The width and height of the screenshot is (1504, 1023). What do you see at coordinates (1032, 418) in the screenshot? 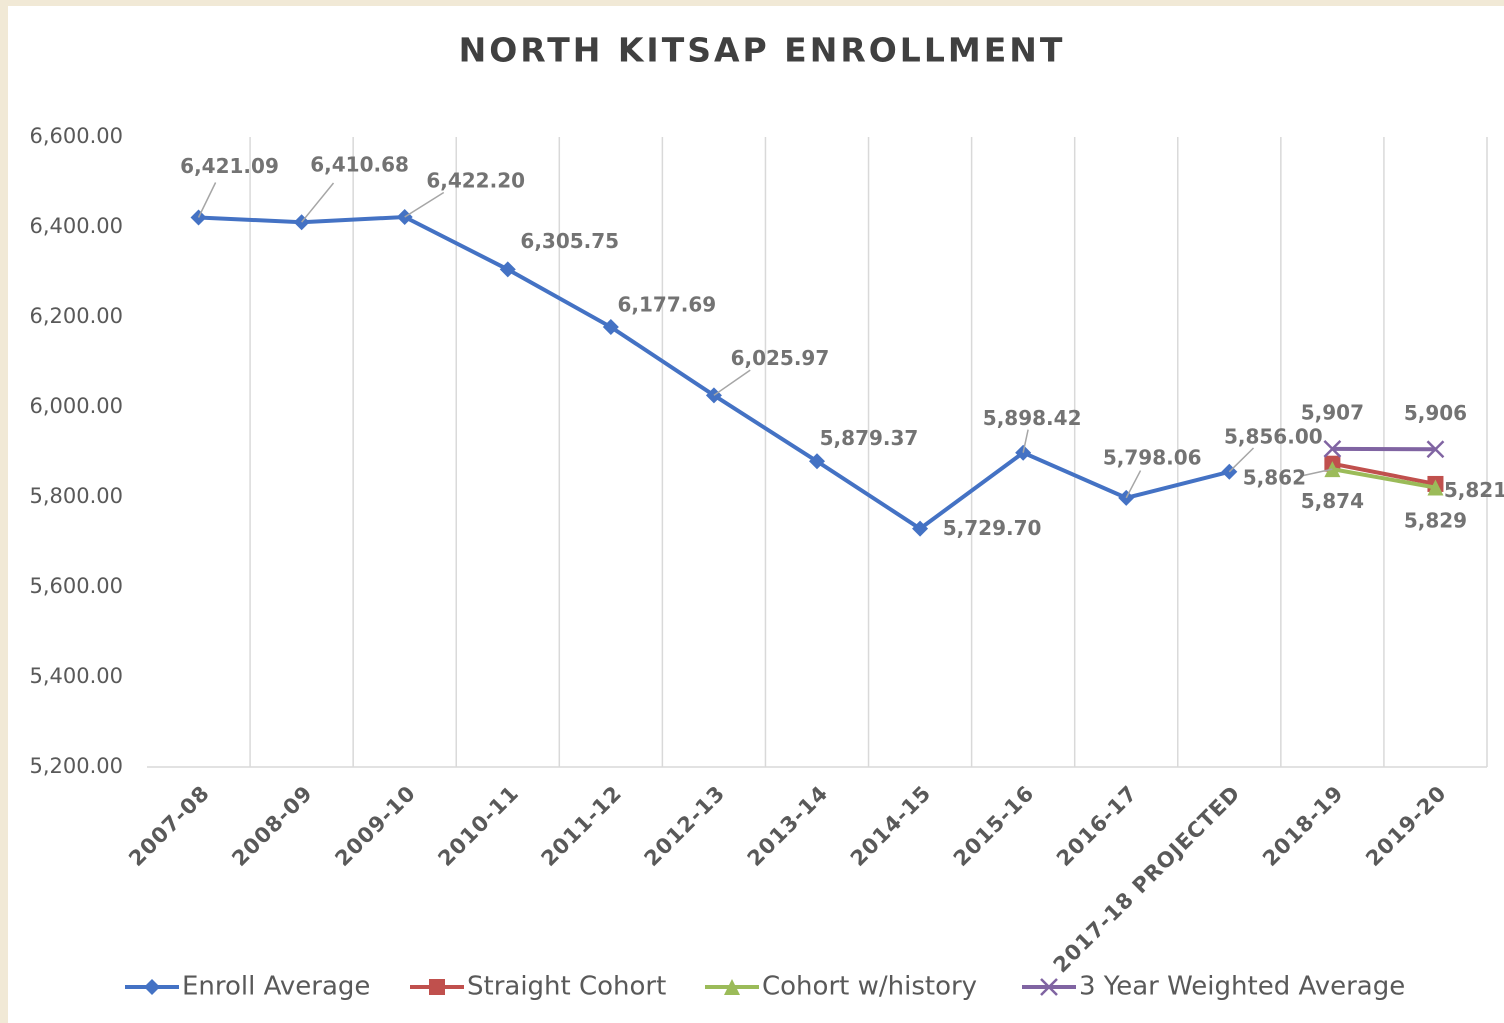
I see `data-label: 5,898.42` at bounding box center [1032, 418].